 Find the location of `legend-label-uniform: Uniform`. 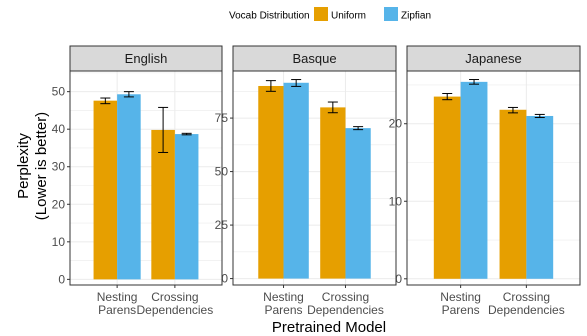

legend-label-uniform: Uniform is located at coordinates (348, 16).